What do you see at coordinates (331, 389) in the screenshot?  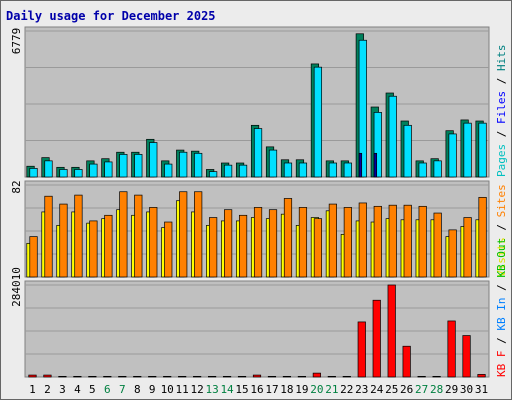 I see `x-tick-label: 21` at bounding box center [331, 389].